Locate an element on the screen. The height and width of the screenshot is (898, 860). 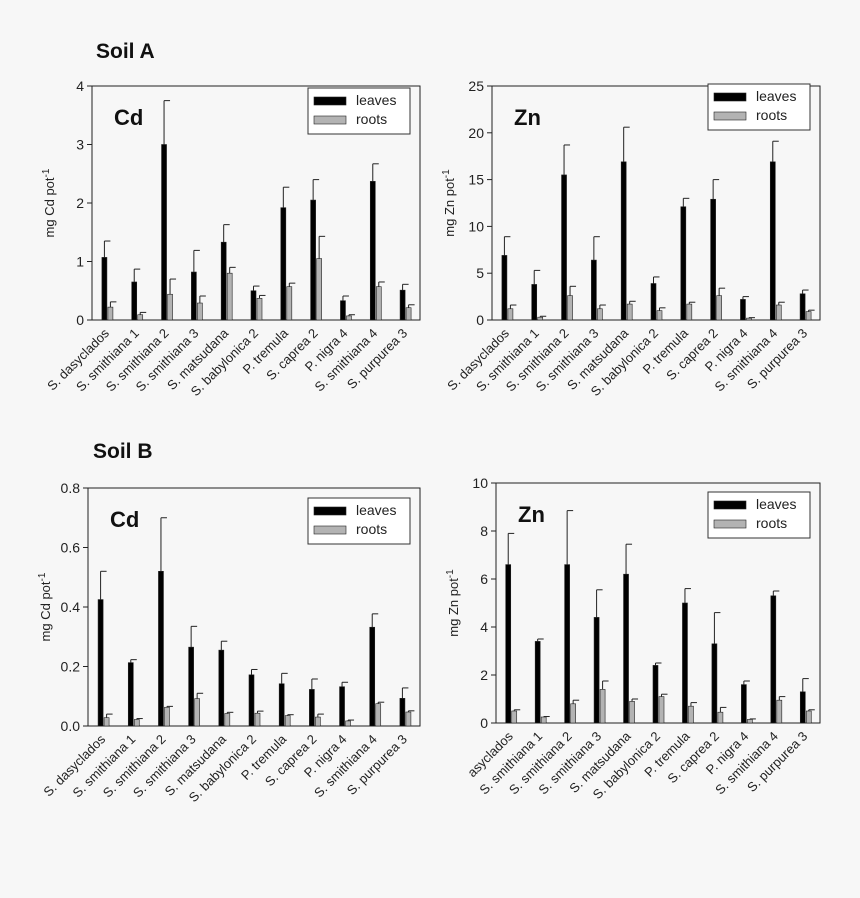
chart3-legend-label-roots: roots is located at coordinates (371, 529).